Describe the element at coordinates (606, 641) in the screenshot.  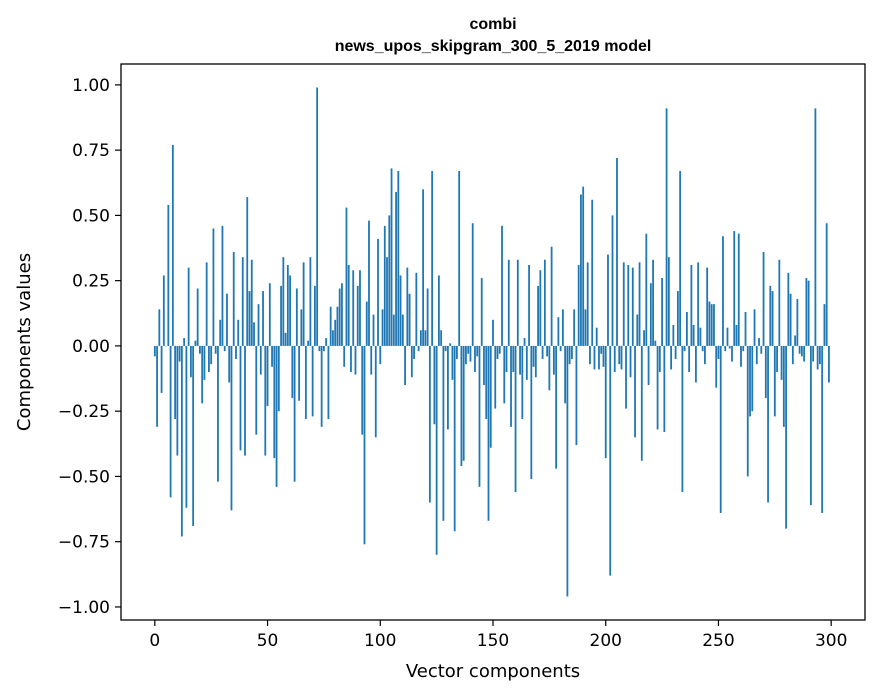
I see `x-tick-label: 200` at that location.